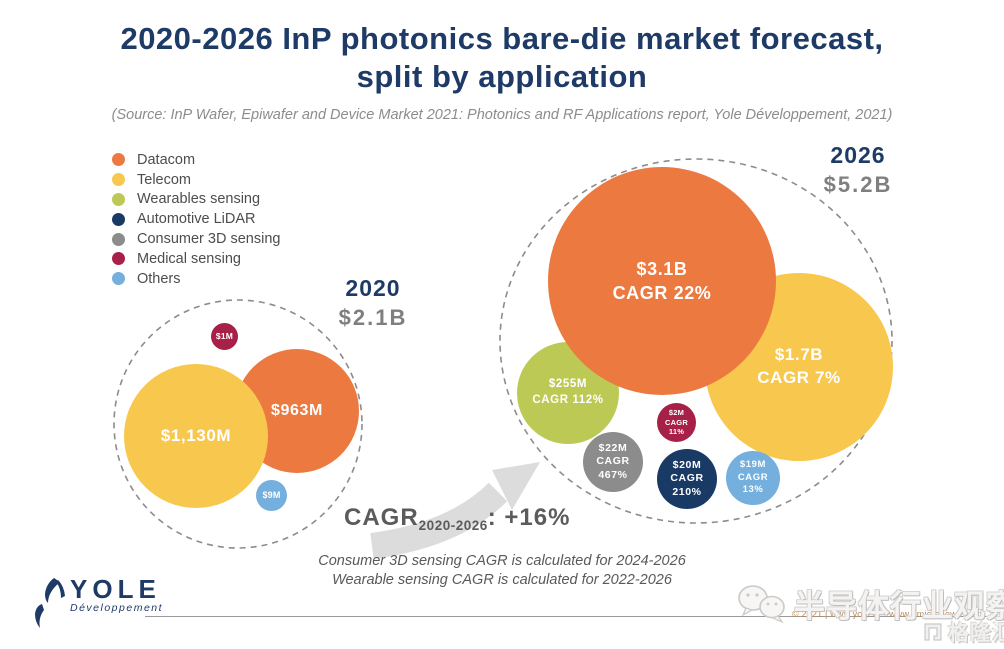 The width and height of the screenshot is (1004, 649). Describe the element at coordinates (502, 76) in the screenshot. I see `title-line-2: split by application` at that location.